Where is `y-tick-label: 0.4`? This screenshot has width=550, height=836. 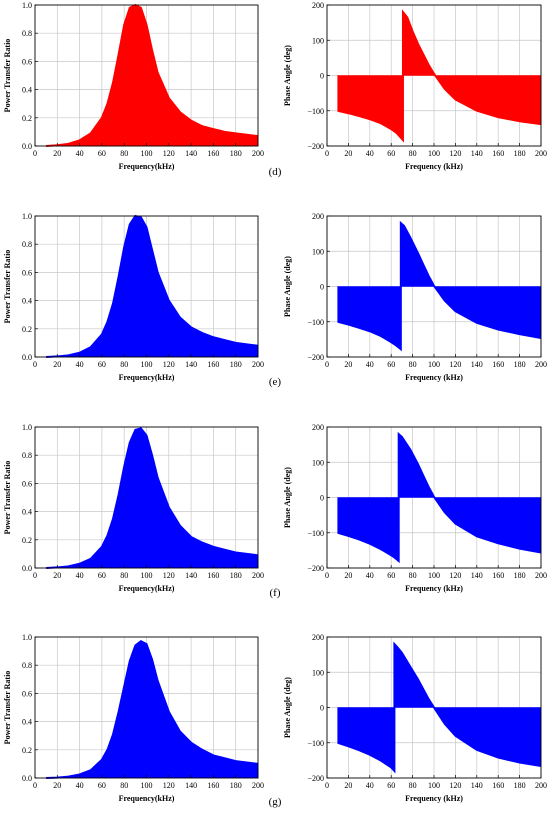
y-tick-label: 0.4 is located at coordinates (27, 512).